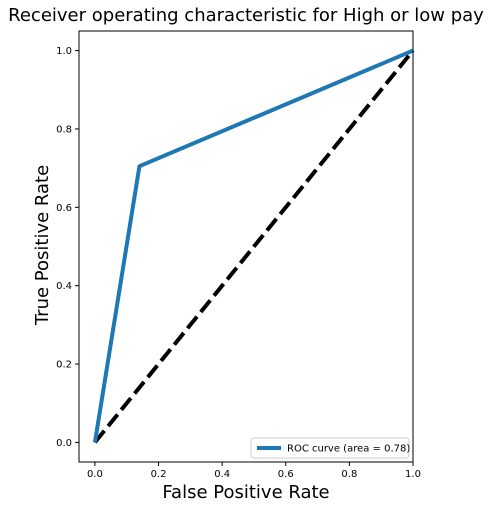  Describe the element at coordinates (348, 449) in the screenshot. I see `legend-entry-label: ROC curve (area = 0.78)` at that location.